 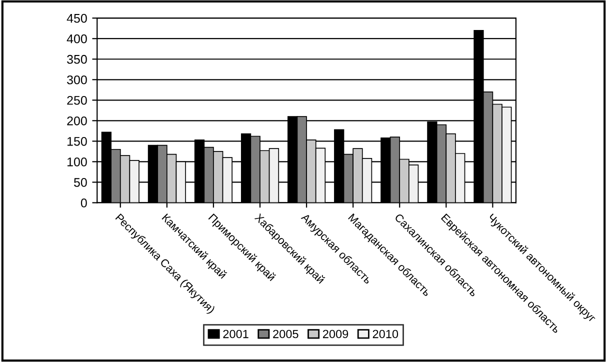 What do you see at coordinates (77, 100) in the screenshot?
I see `y-tick-label: 250` at bounding box center [77, 100].